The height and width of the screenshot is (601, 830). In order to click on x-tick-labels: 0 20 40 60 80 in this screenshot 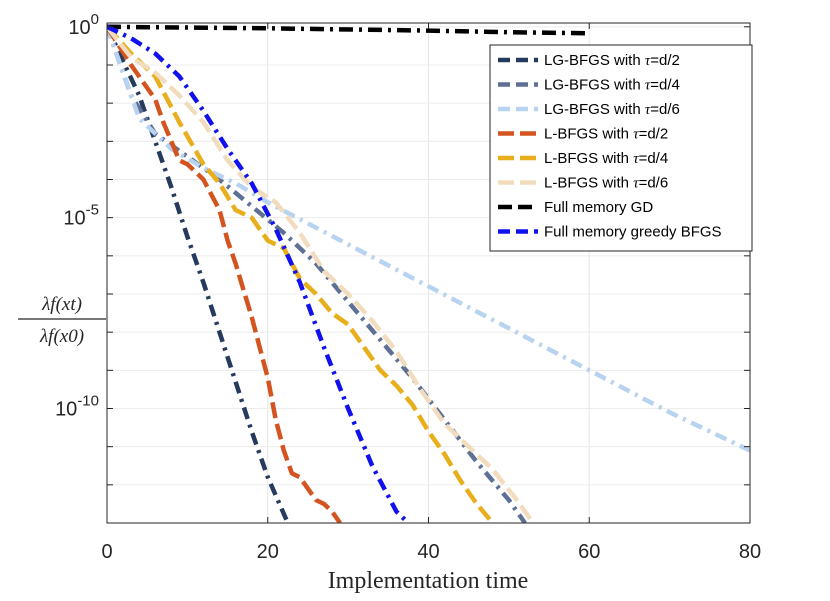, I will do `click(431, 552)`.